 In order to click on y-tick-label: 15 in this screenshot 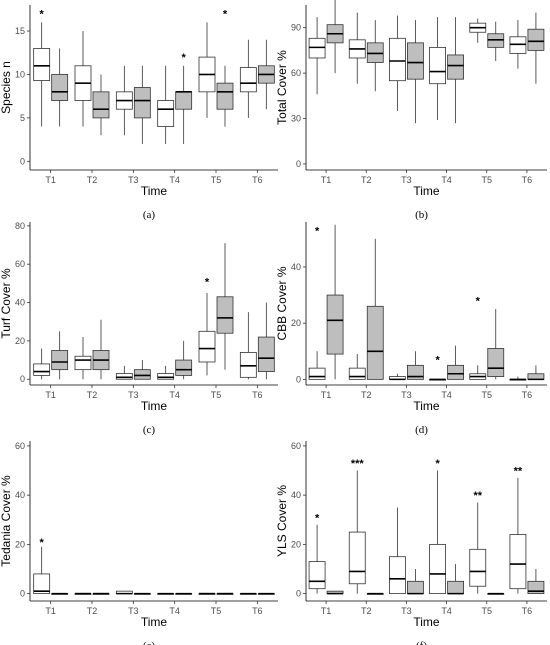, I will do `click(20, 31)`.